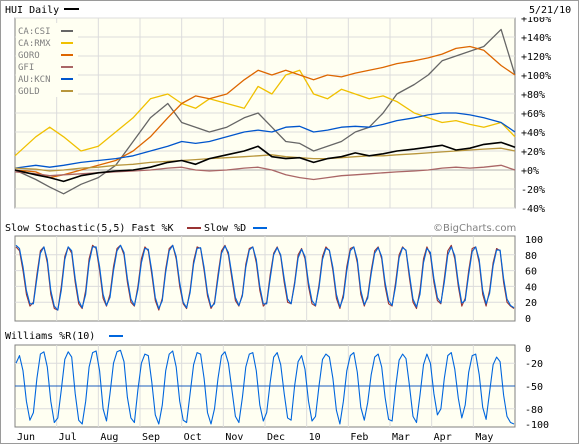 The width and height of the screenshot is (579, 444). I want to click on y-tick-label: +0%, so click(530, 171).